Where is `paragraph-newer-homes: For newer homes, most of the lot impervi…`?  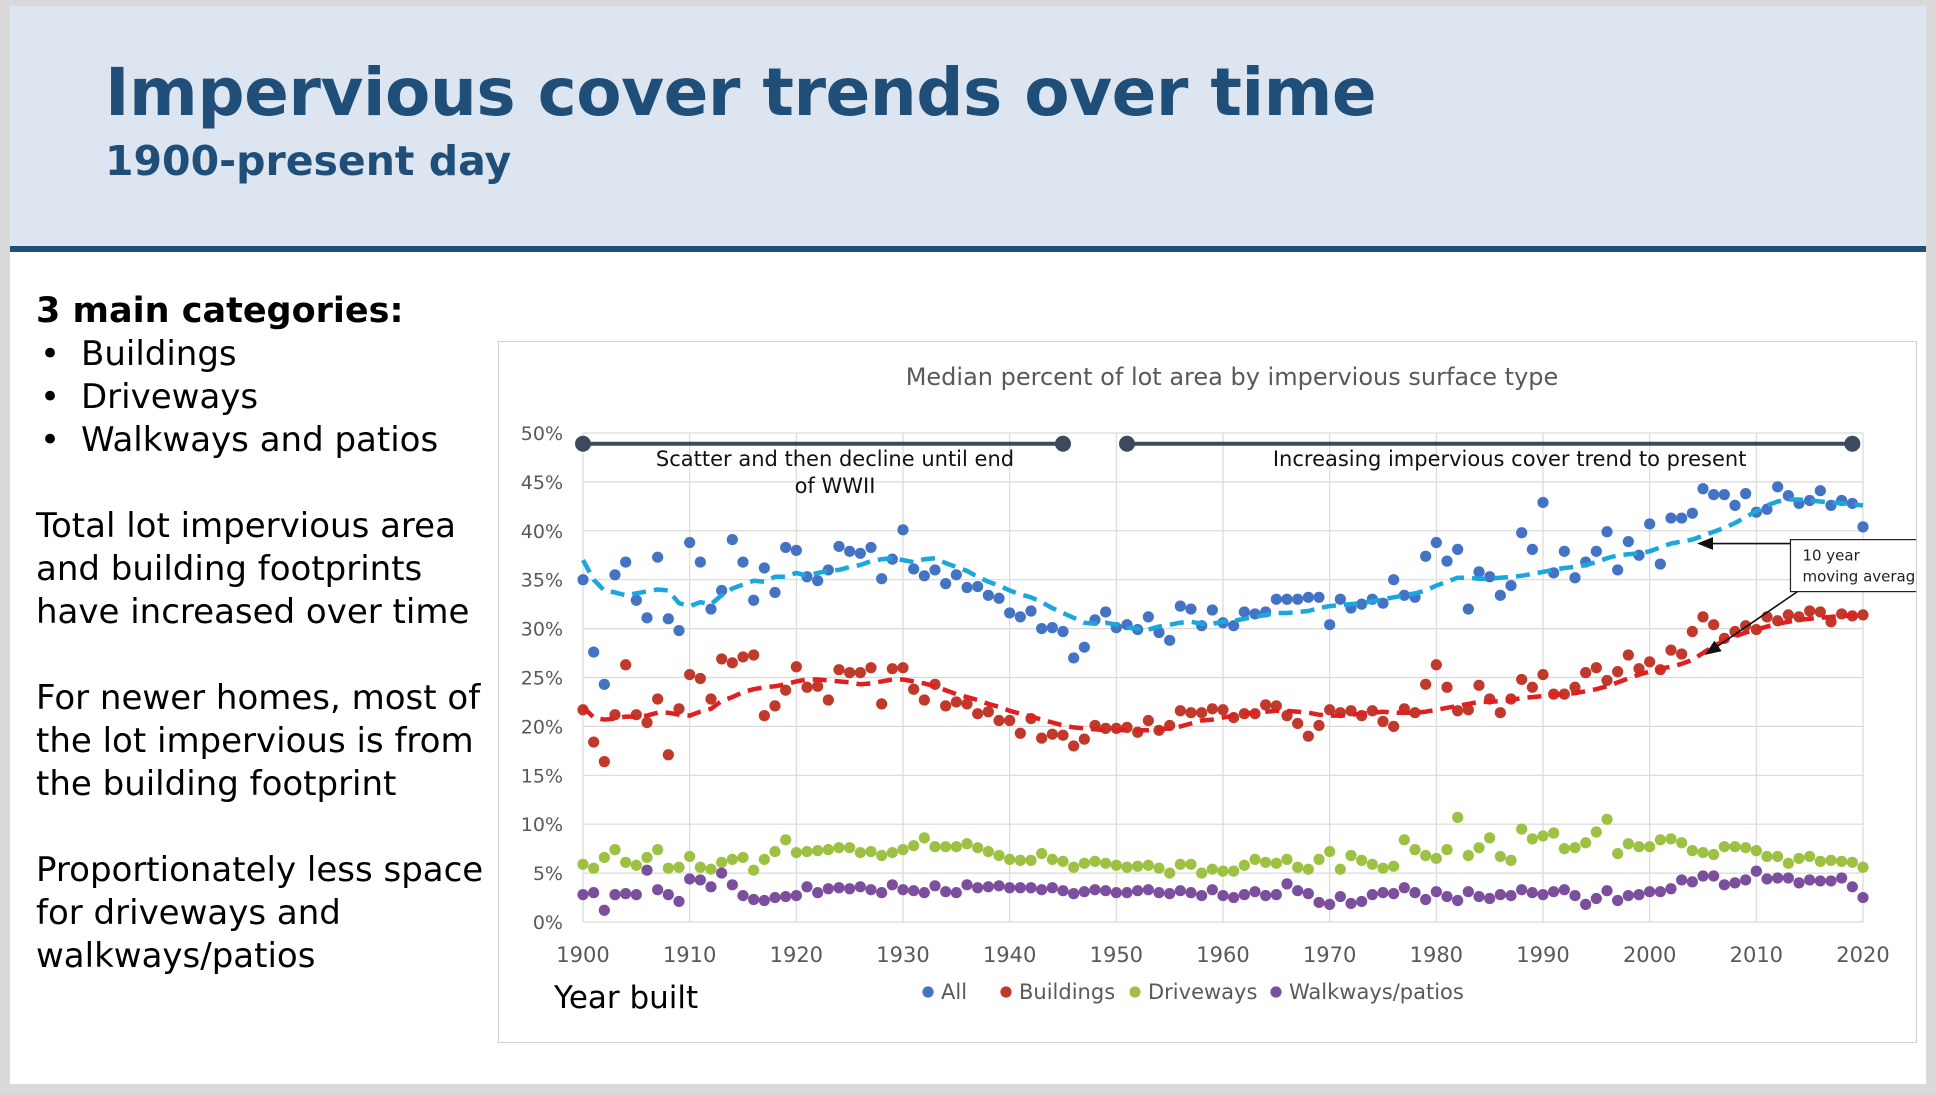
paragraph-newer-homes: For newer homes, most of the lot impervi… is located at coordinates (258, 741).